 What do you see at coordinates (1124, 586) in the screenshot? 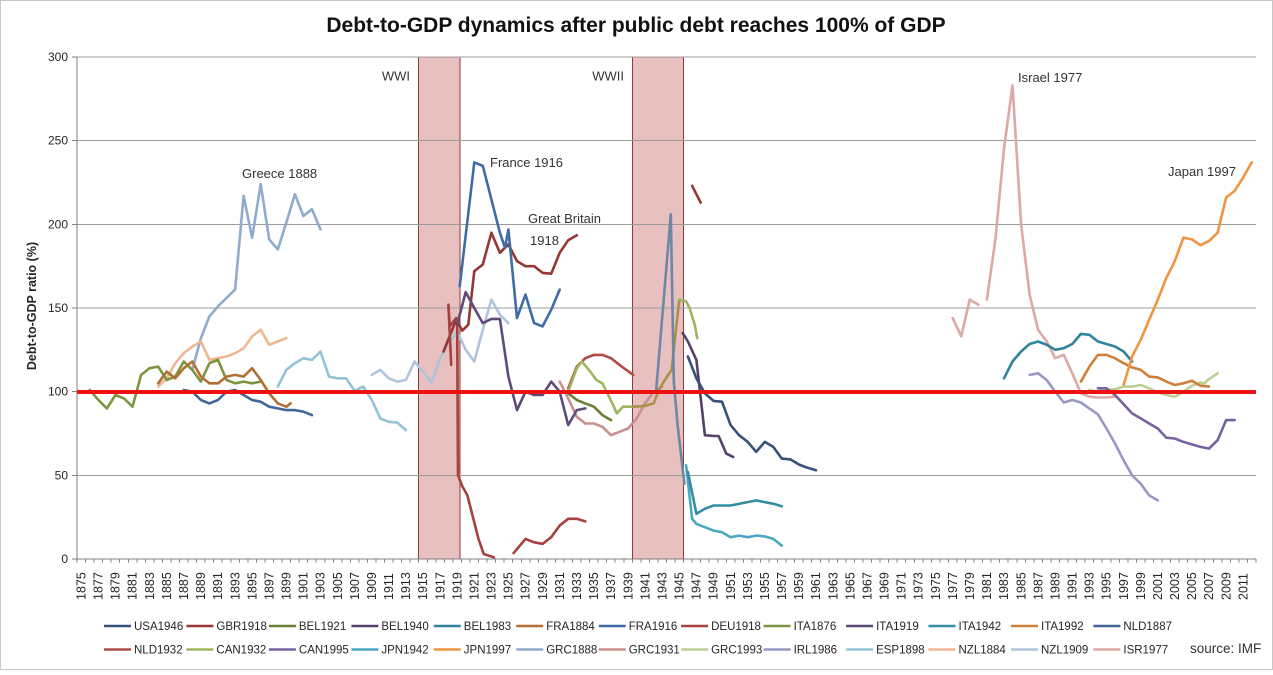
I see `svg-text: 1997` at bounding box center [1124, 586].